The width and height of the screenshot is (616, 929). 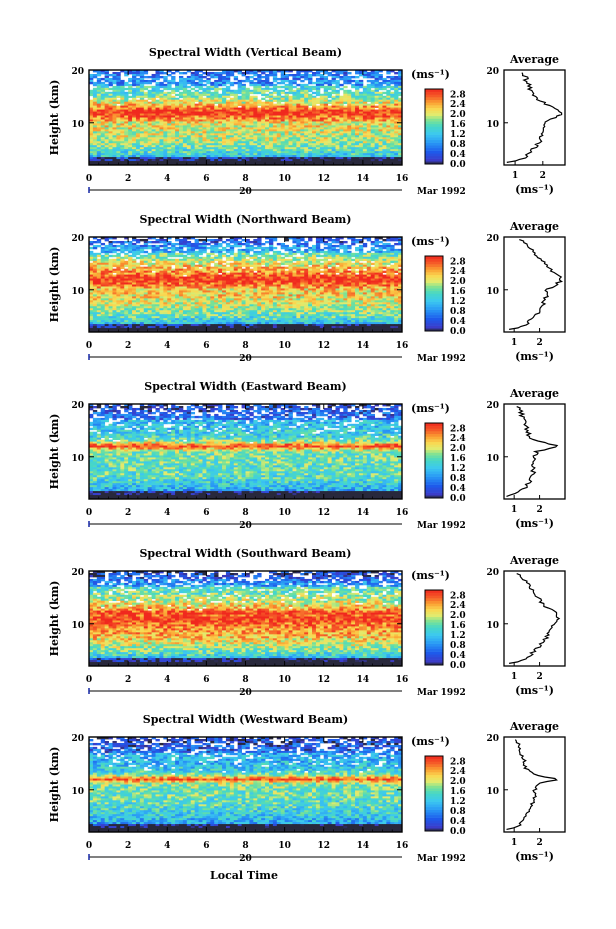 What do you see at coordinates (77, 72) in the screenshot?
I see `y-tick-label: 20` at bounding box center [77, 72].